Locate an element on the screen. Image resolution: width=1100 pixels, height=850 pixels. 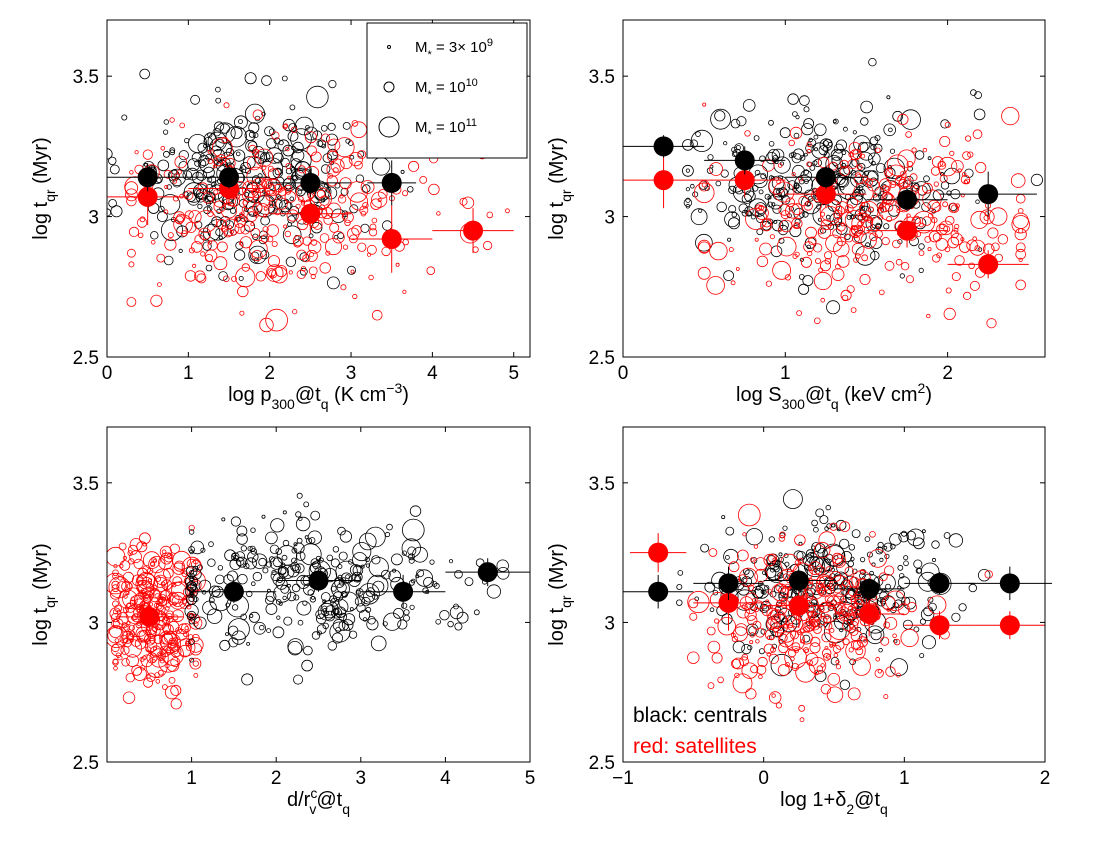
y-axis-label: log tqr (Myr) is located at coordinates (44, 594).